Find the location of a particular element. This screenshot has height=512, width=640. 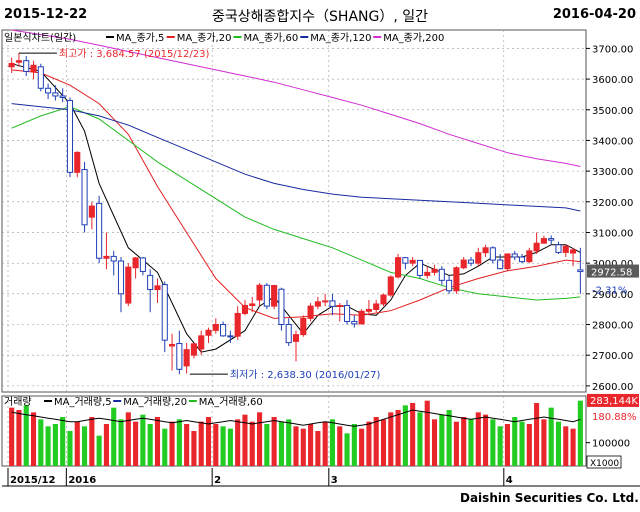

low-annotation: 최저가 : 2,638.30 (2016/01/27) is located at coordinates (305, 375).